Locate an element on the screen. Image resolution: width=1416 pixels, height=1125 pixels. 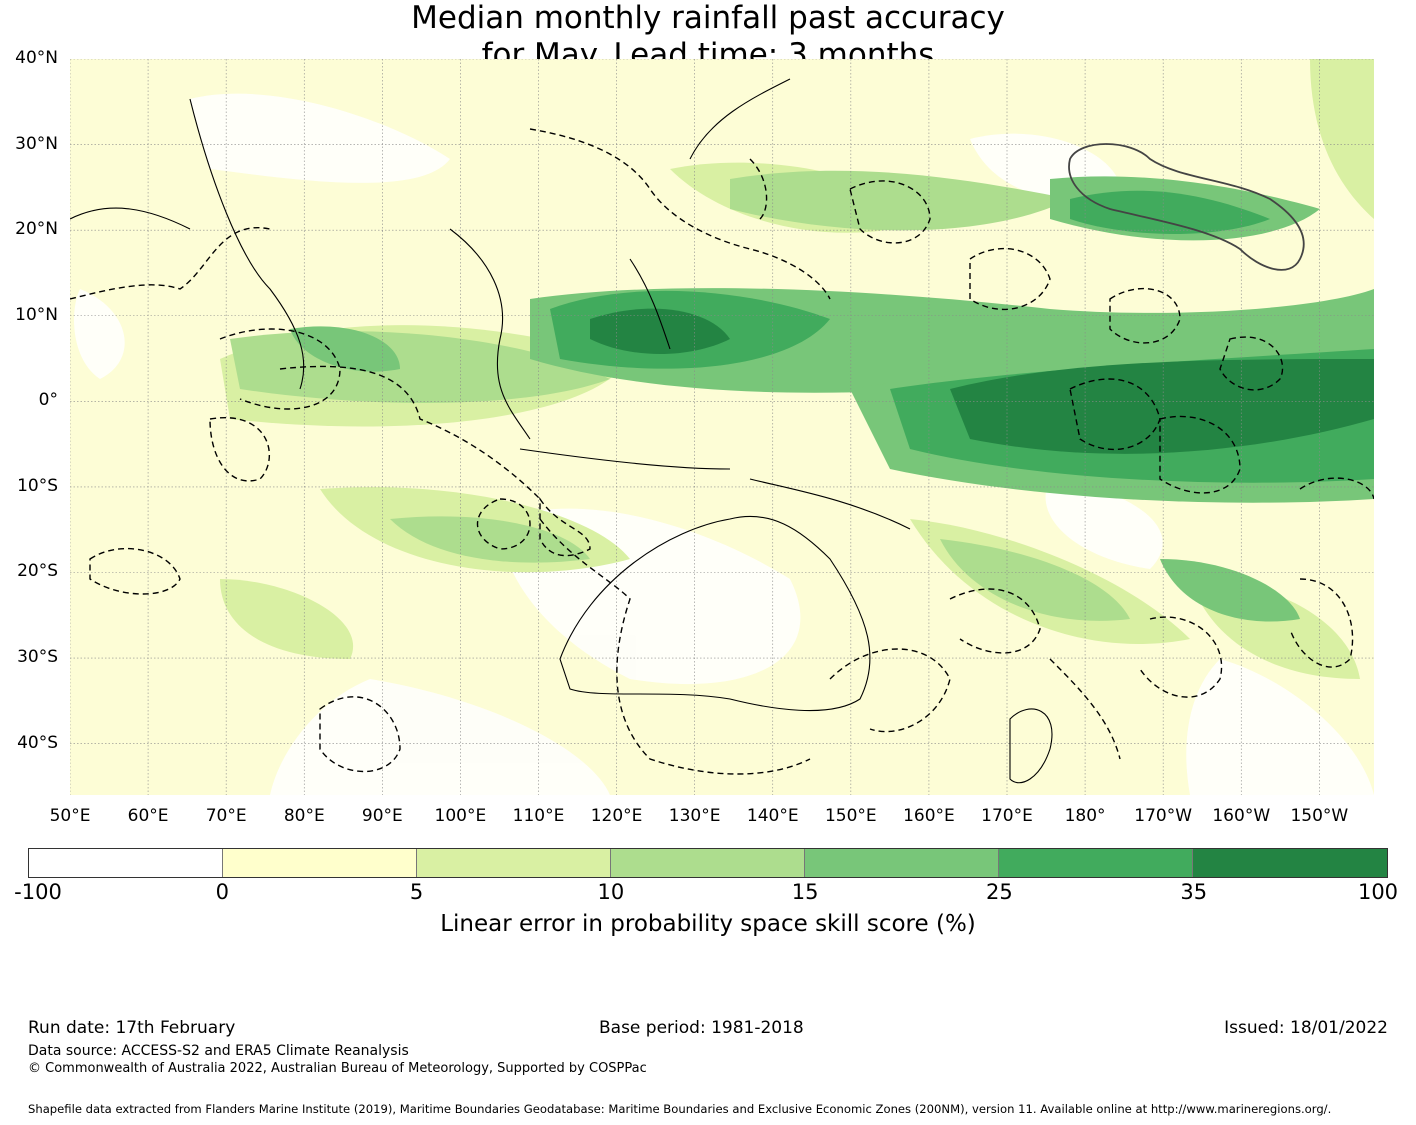
colorbar is located at coordinates (708, 863).